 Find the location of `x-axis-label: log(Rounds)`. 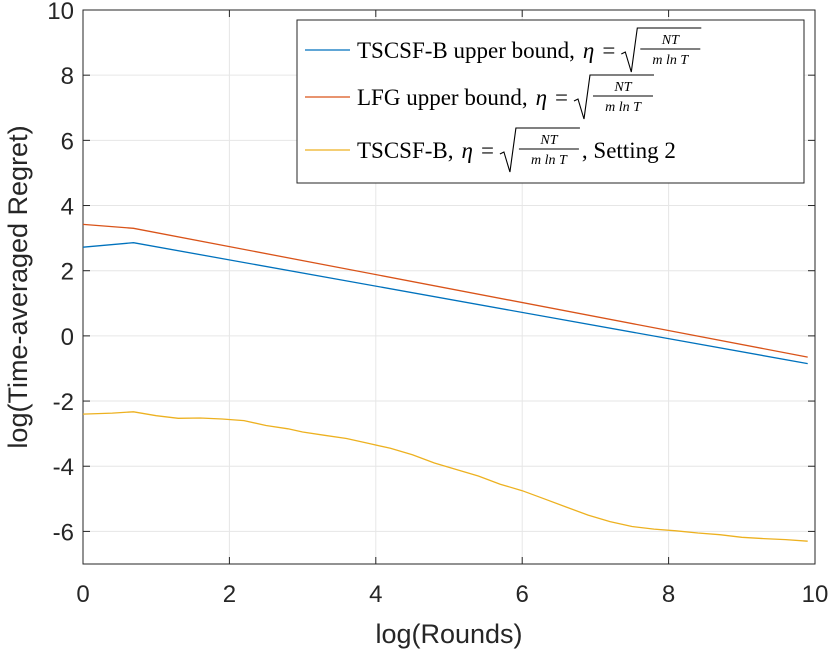

x-axis-label: log(Rounds) is located at coordinates (448, 634).